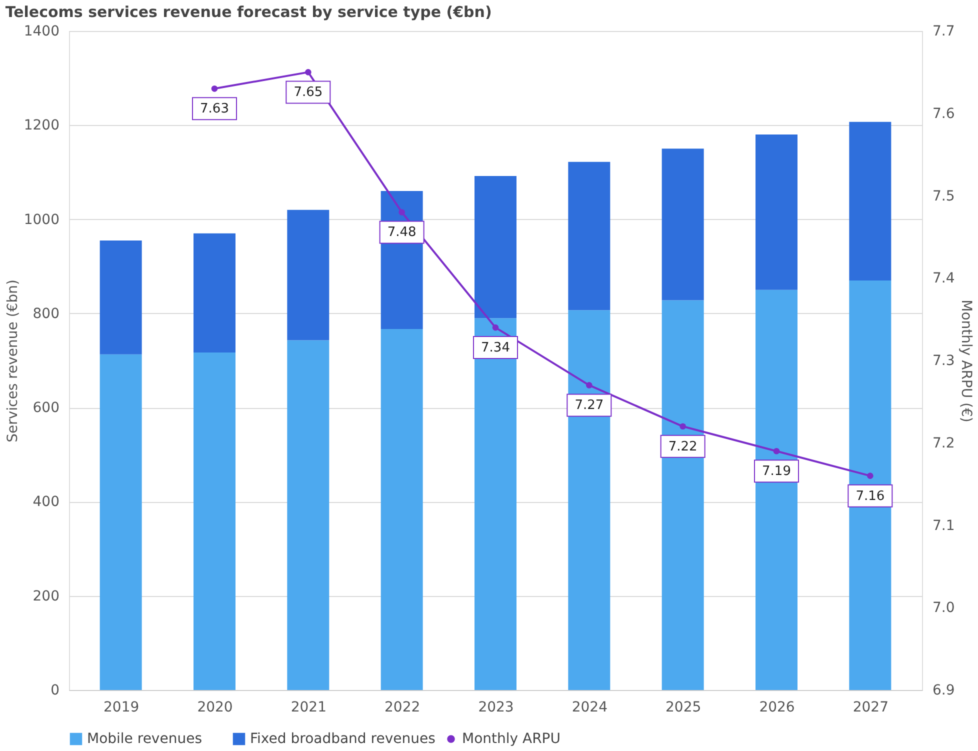 This screenshot has width=978, height=751. I want to click on y-tick-label: 1000, so click(42, 220).